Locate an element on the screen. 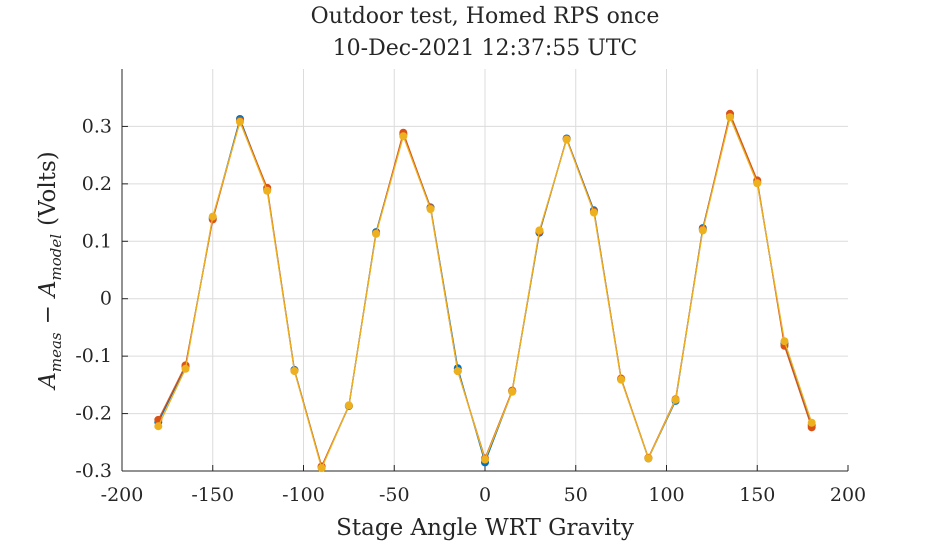  x-tick-label: 100 is located at coordinates (666, 495).